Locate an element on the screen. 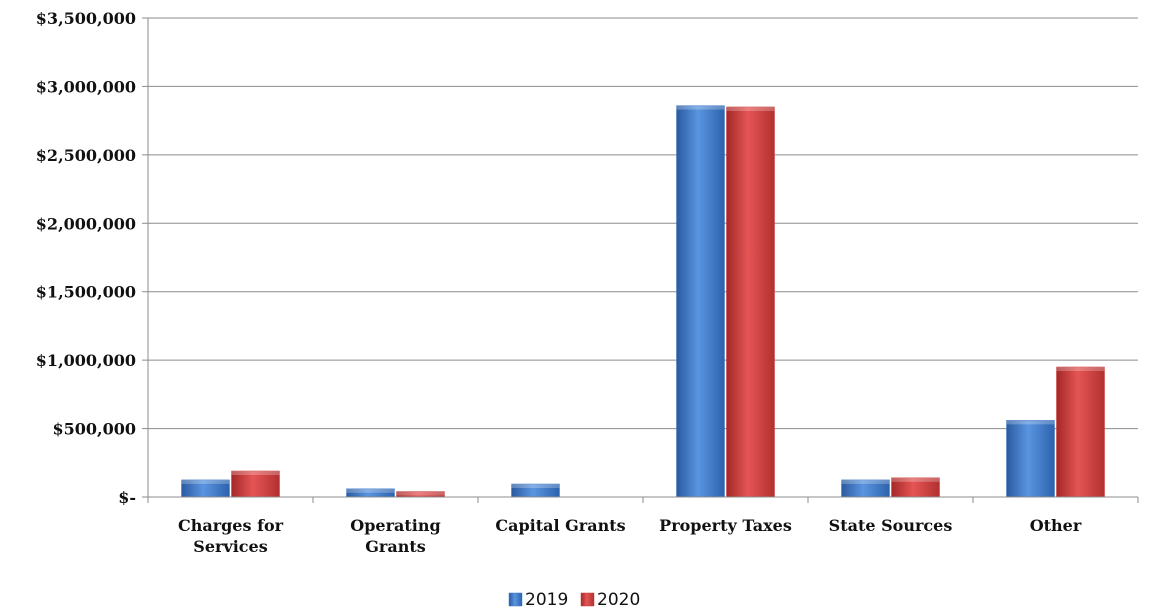 The image size is (1153, 616). legend-swatch-2020 is located at coordinates (587, 599).